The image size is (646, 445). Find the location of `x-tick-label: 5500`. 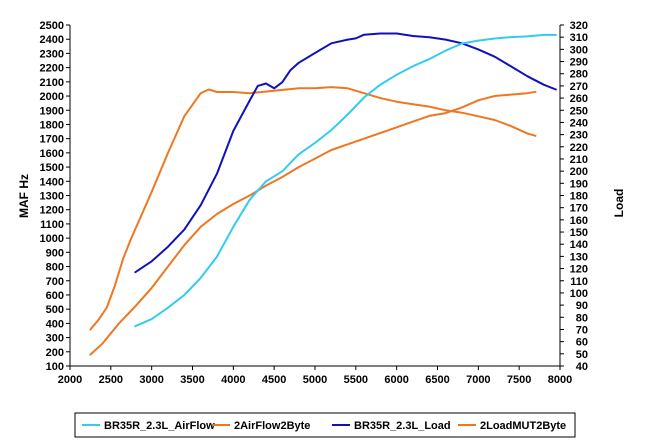

x-tick-label: 5500 is located at coordinates (356, 380).